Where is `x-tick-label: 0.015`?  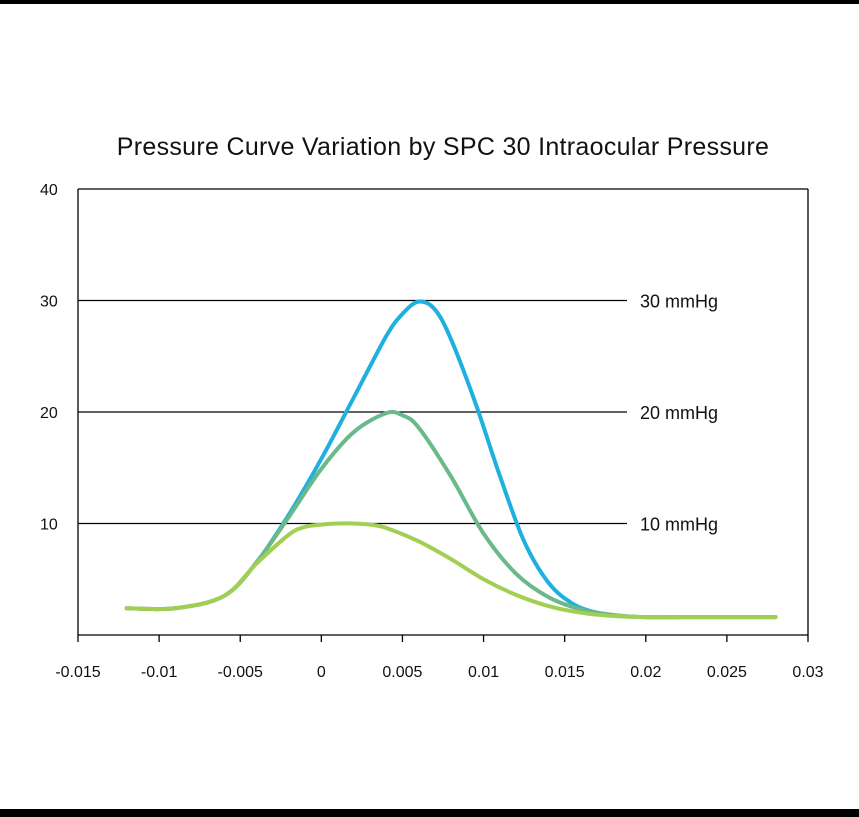 x-tick-label: 0.015 is located at coordinates (565, 672).